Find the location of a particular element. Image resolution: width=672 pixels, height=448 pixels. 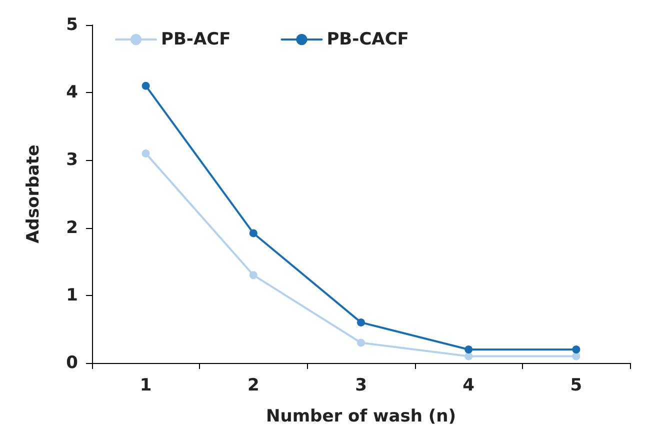

y-tick-label: 3 is located at coordinates (72, 160).